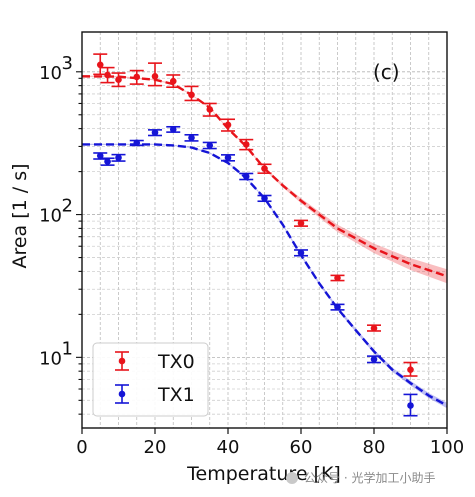 This screenshot has height=497, width=475. I want to click on y-tick-exponent: 3, so click(67, 63).